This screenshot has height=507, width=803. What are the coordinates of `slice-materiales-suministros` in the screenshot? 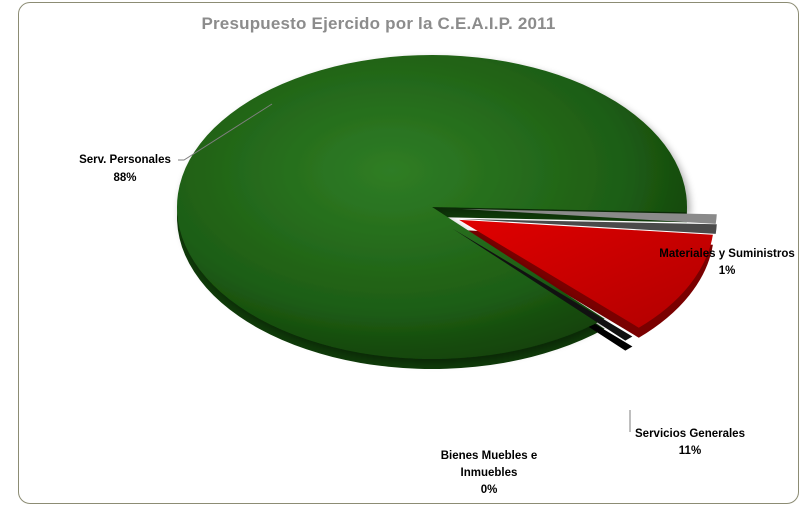 It's located at (589, 216).